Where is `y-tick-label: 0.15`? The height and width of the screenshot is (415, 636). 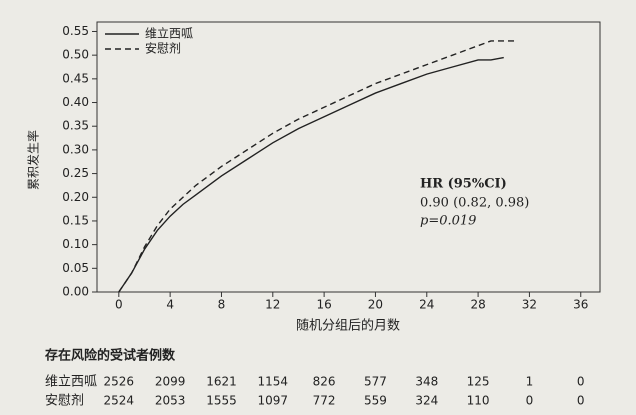 y-tick-label: 0.15 is located at coordinates (75, 220).